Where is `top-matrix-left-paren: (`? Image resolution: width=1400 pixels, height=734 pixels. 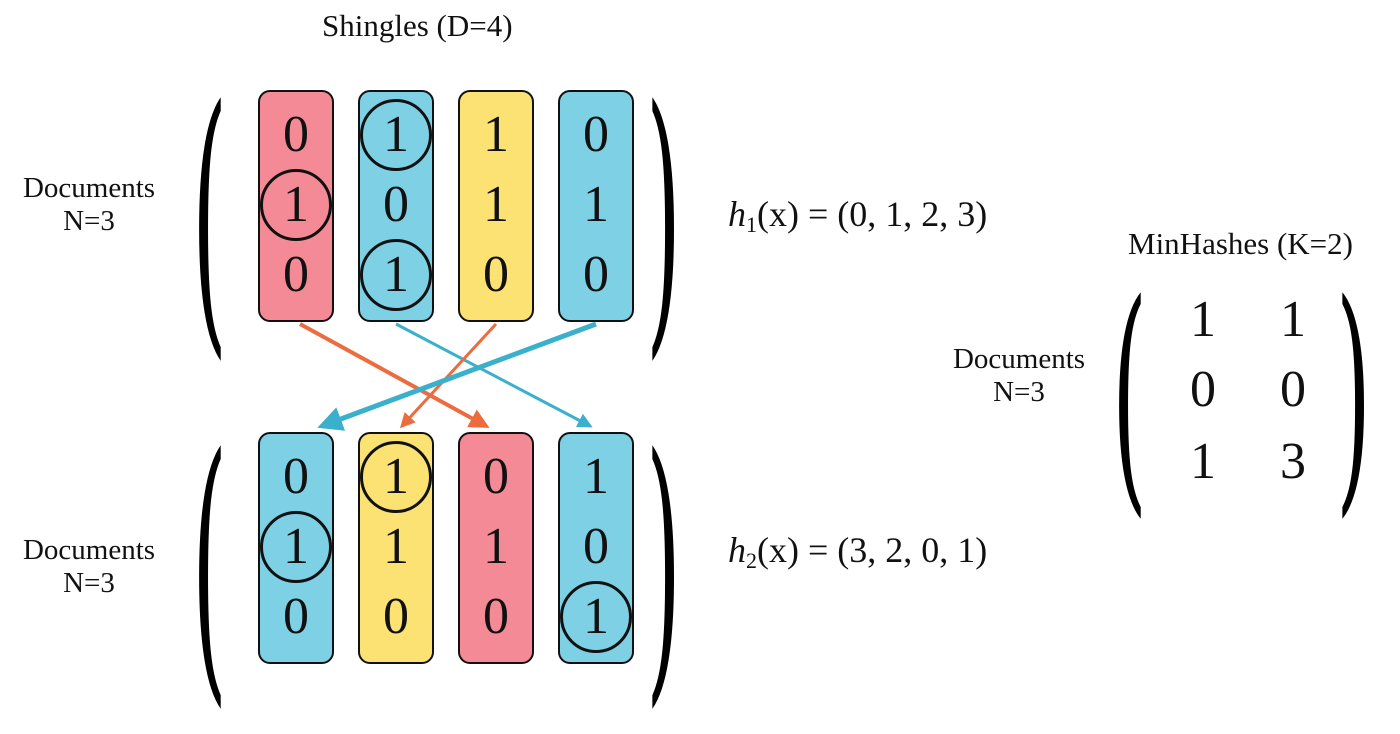 top-matrix-left-paren: ( is located at coordinates (210, 218).